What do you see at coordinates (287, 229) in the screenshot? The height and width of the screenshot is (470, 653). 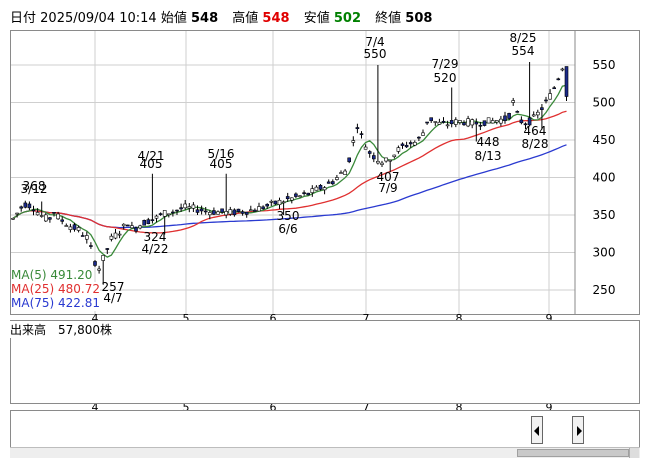 I see `annotation-line2: 6/6` at bounding box center [287, 229].